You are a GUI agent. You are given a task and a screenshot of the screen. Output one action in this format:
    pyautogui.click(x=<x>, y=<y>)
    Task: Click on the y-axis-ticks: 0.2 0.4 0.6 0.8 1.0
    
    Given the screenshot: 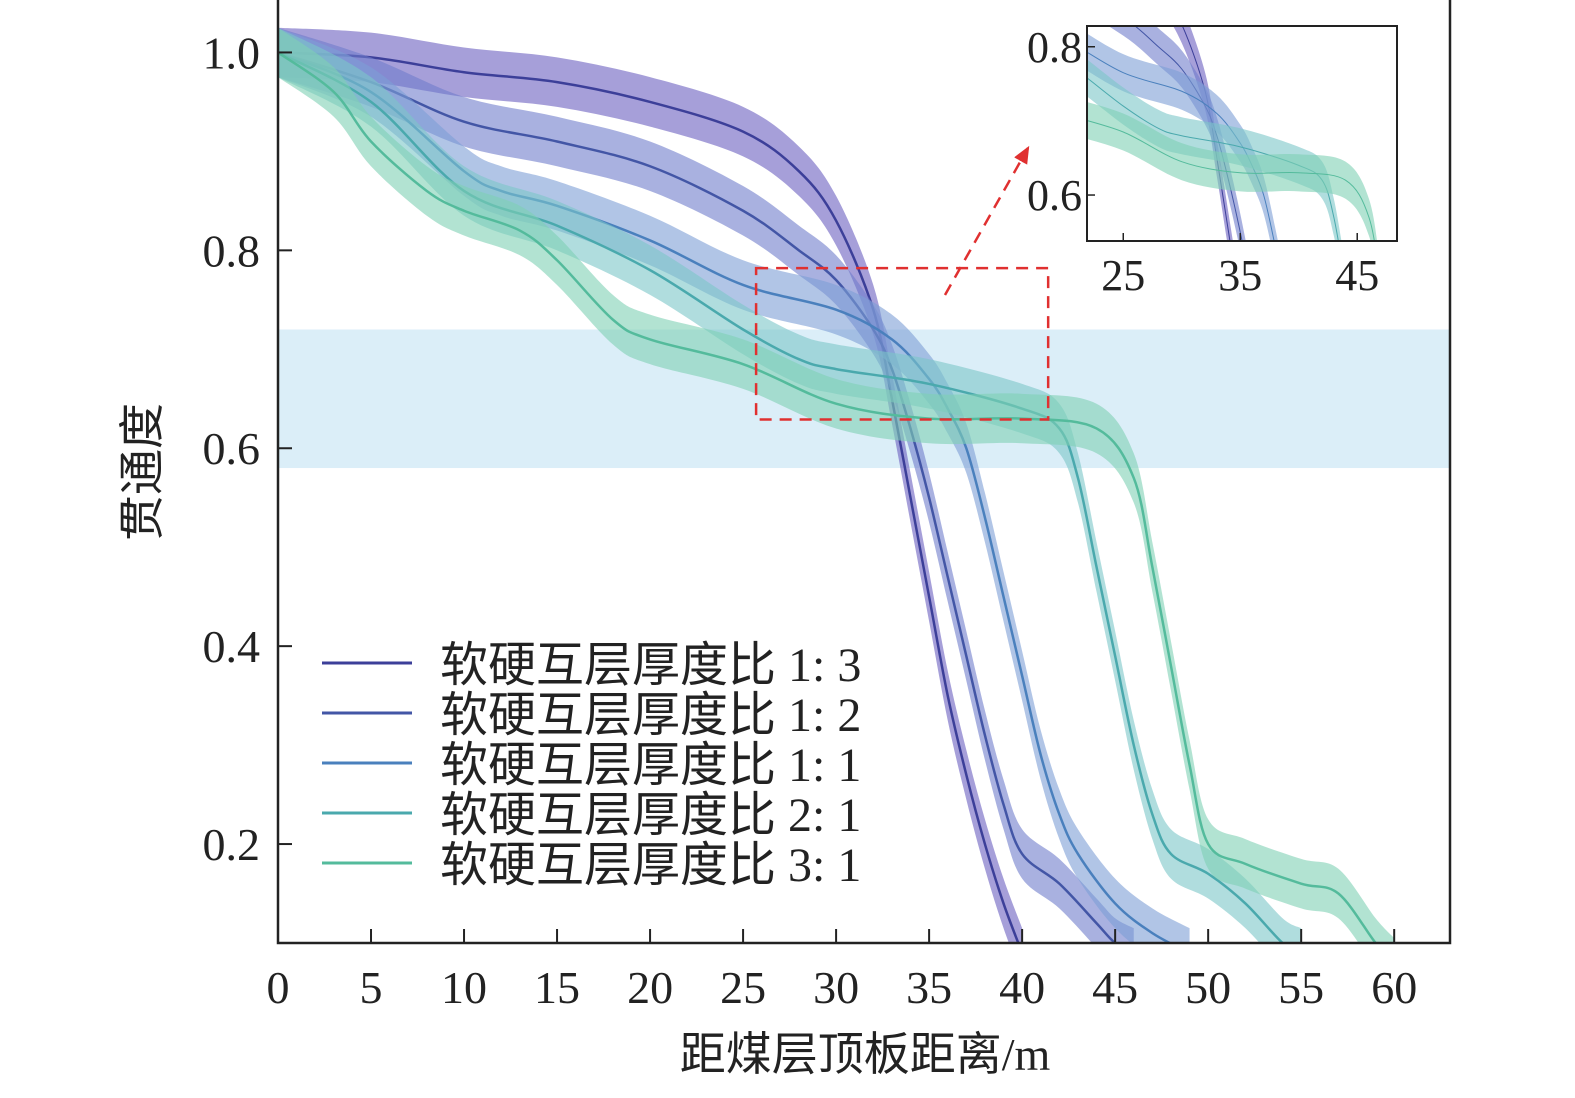 What is the action you would take?
    pyautogui.click(x=247, y=448)
    